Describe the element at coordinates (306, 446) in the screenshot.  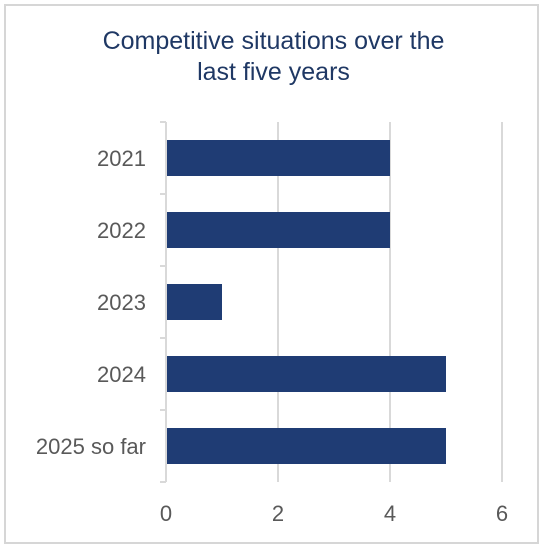
I see `bar-2025-so-far` at that location.